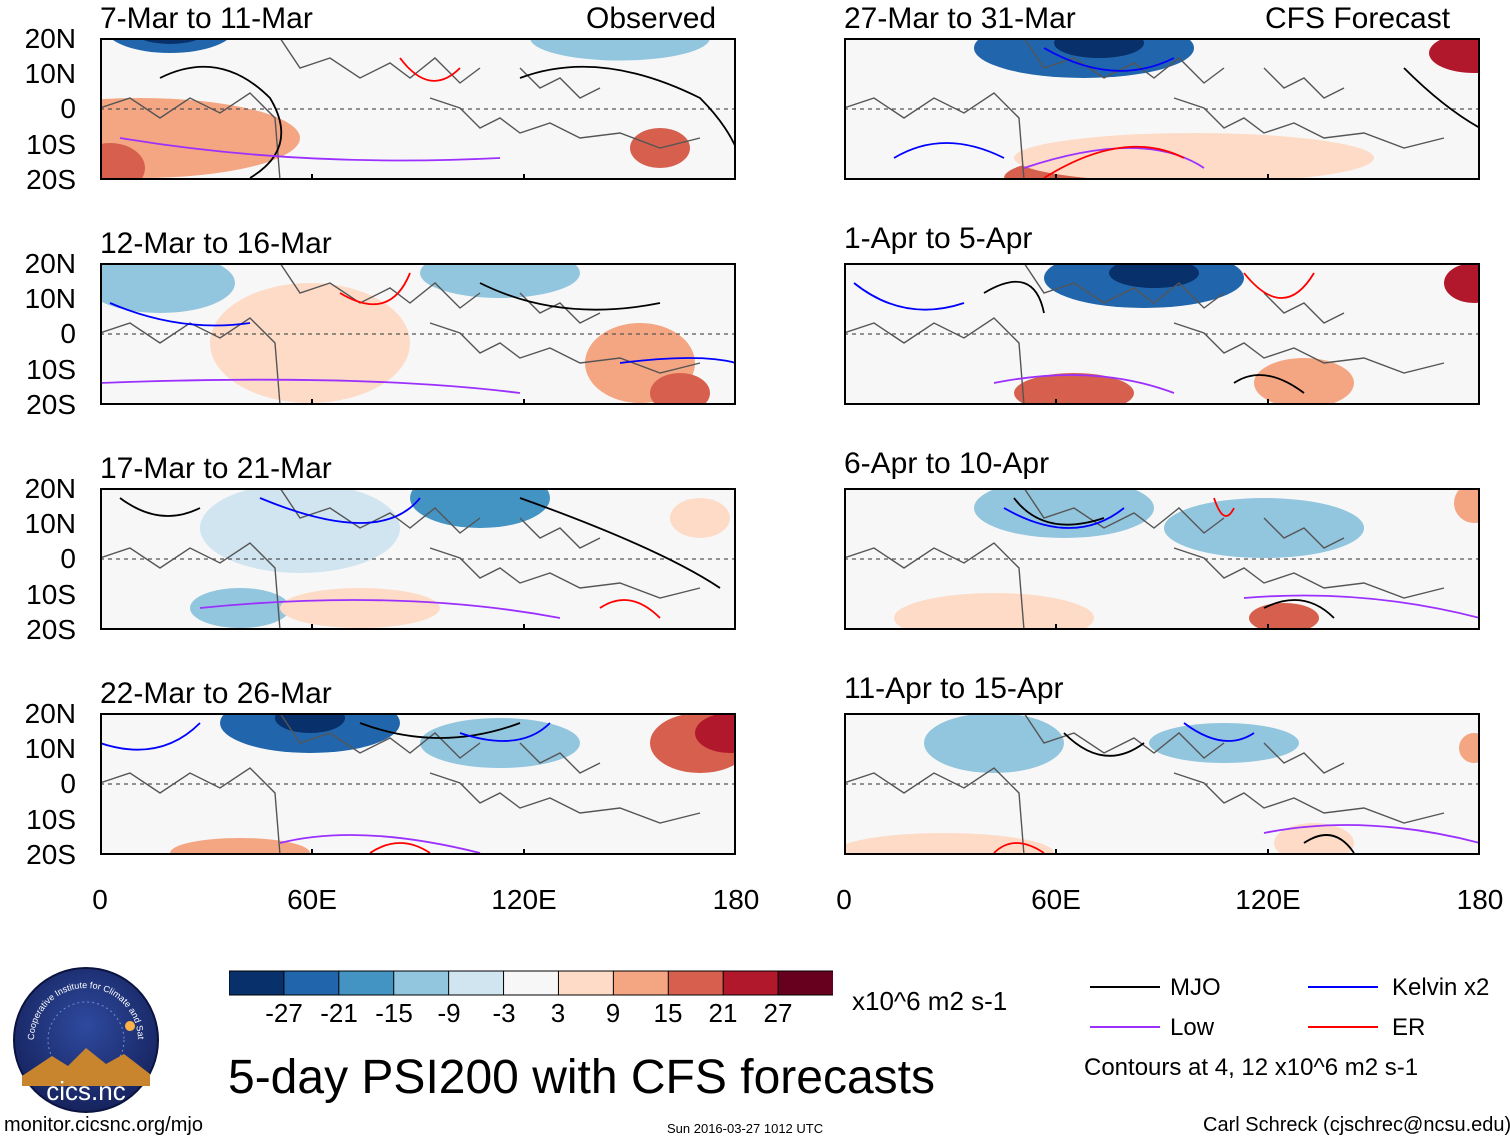 The height and width of the screenshot is (1142, 1510). Describe the element at coordinates (736, 899) in the screenshot. I see `lon-label: 180` at that location.